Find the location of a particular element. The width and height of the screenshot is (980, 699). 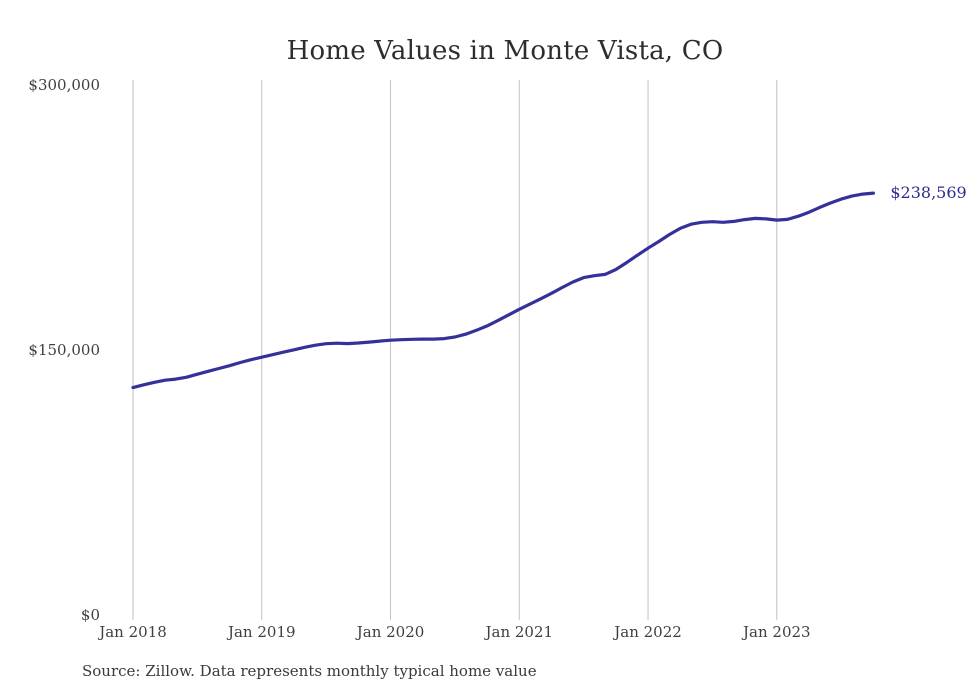

x-tick-label: Jan 2020 is located at coordinates (390, 632).